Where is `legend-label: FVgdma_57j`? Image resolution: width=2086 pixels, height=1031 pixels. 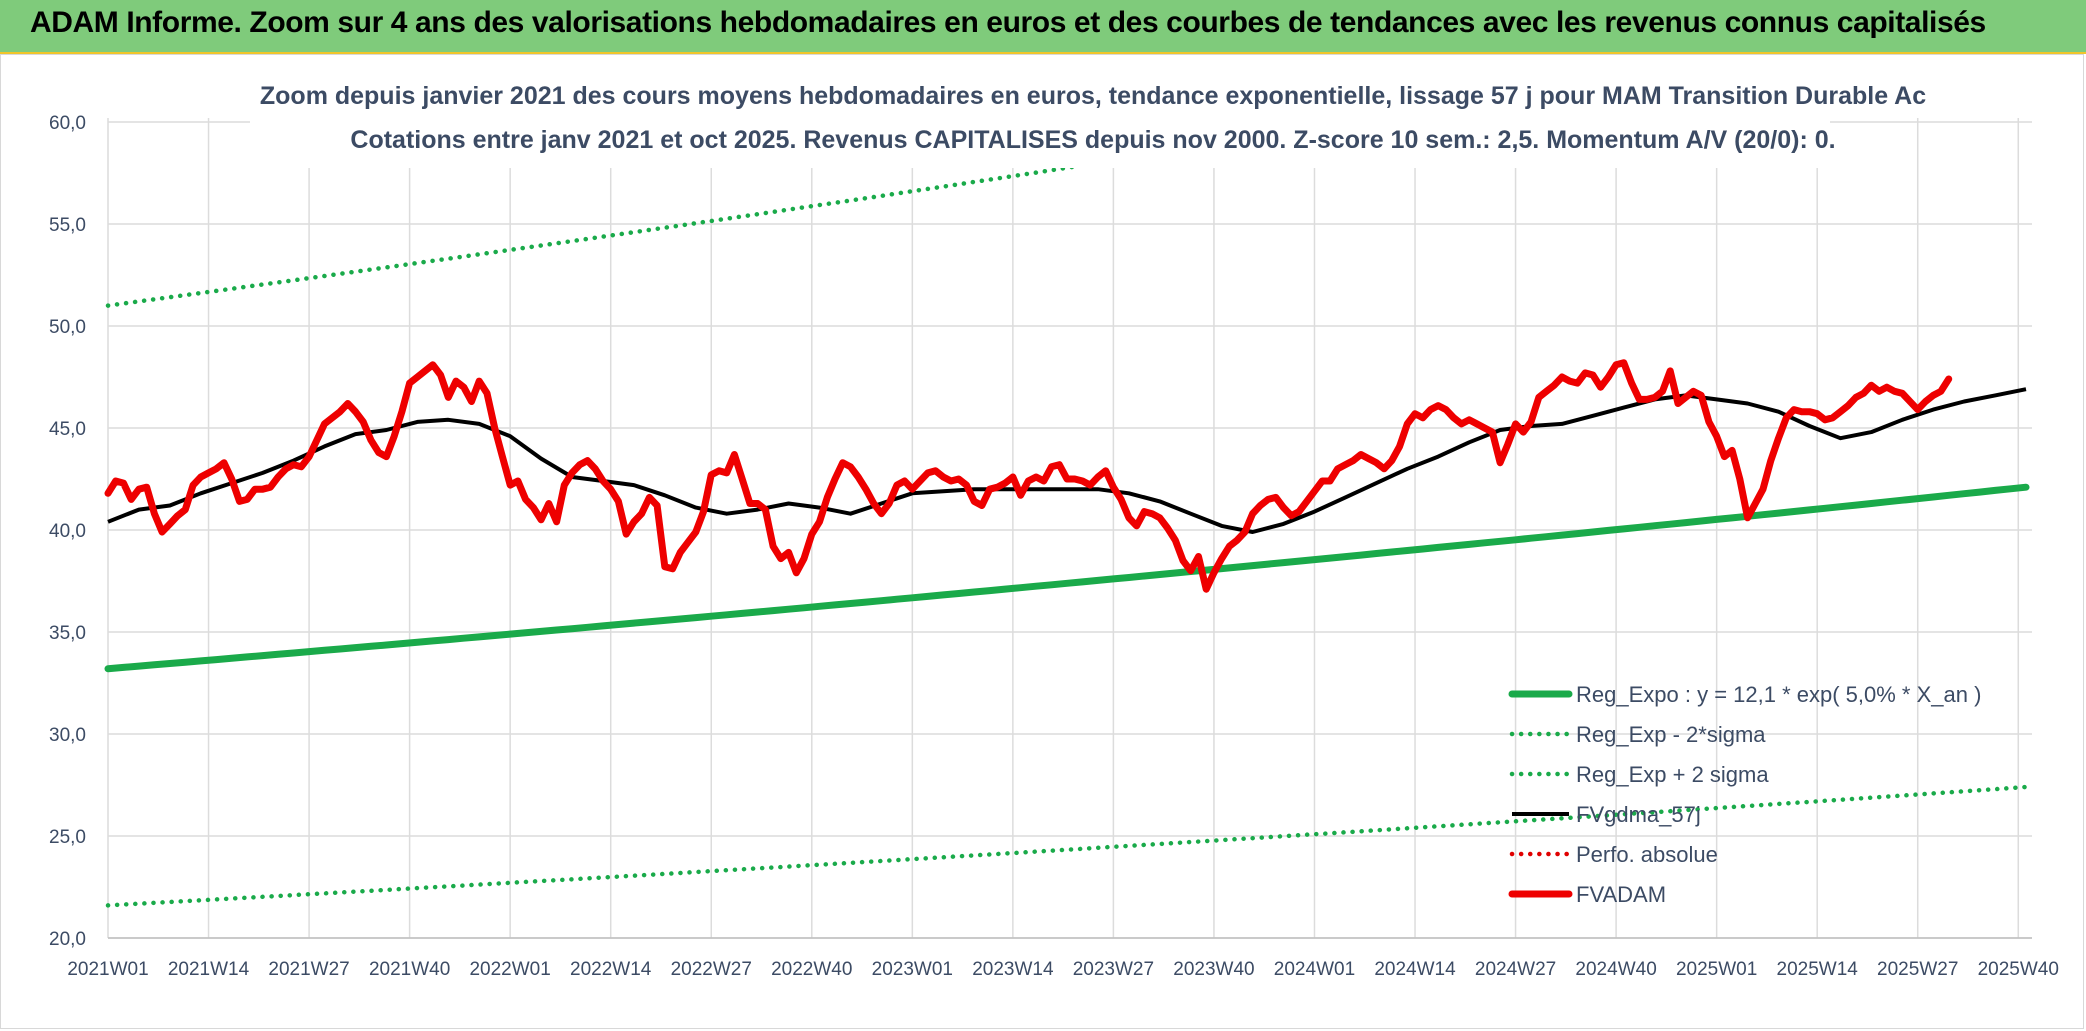 legend-label: FVgdma_57j is located at coordinates (1638, 814).